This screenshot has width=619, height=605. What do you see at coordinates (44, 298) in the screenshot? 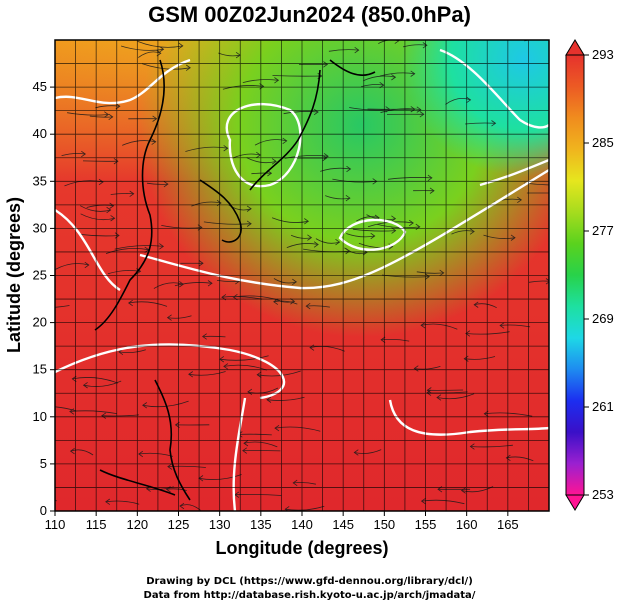
I see `y-axis: 0 5 10 15 20 25 30 35 40 45` at bounding box center [44, 298].